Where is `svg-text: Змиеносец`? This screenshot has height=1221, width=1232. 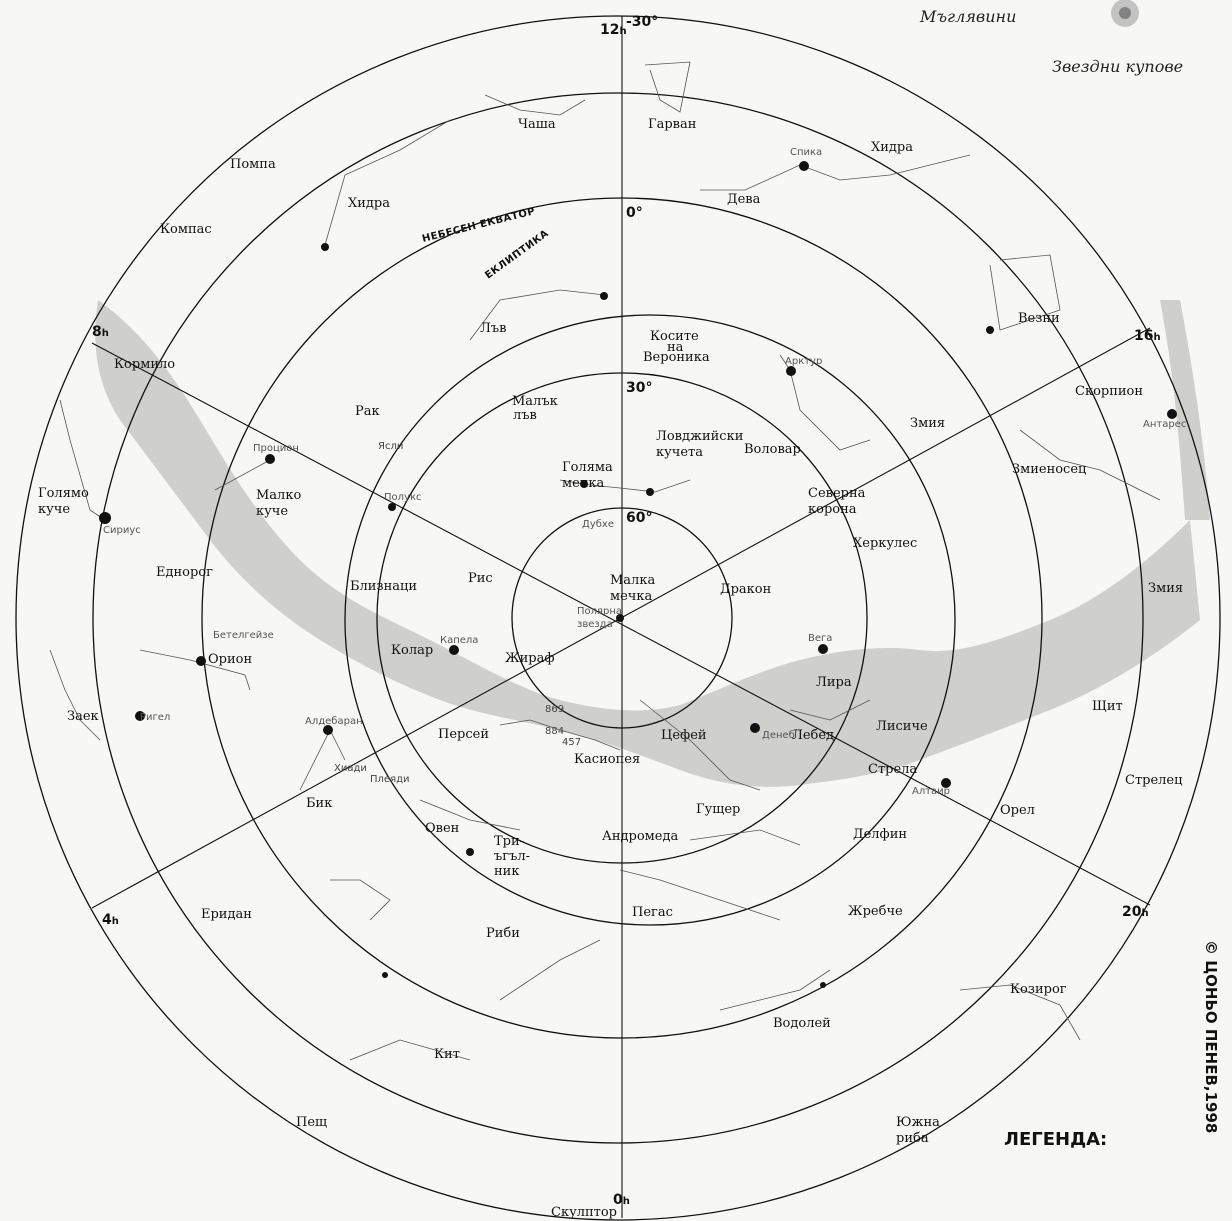
svg-text: Змиеносец is located at coordinates (1049, 469).